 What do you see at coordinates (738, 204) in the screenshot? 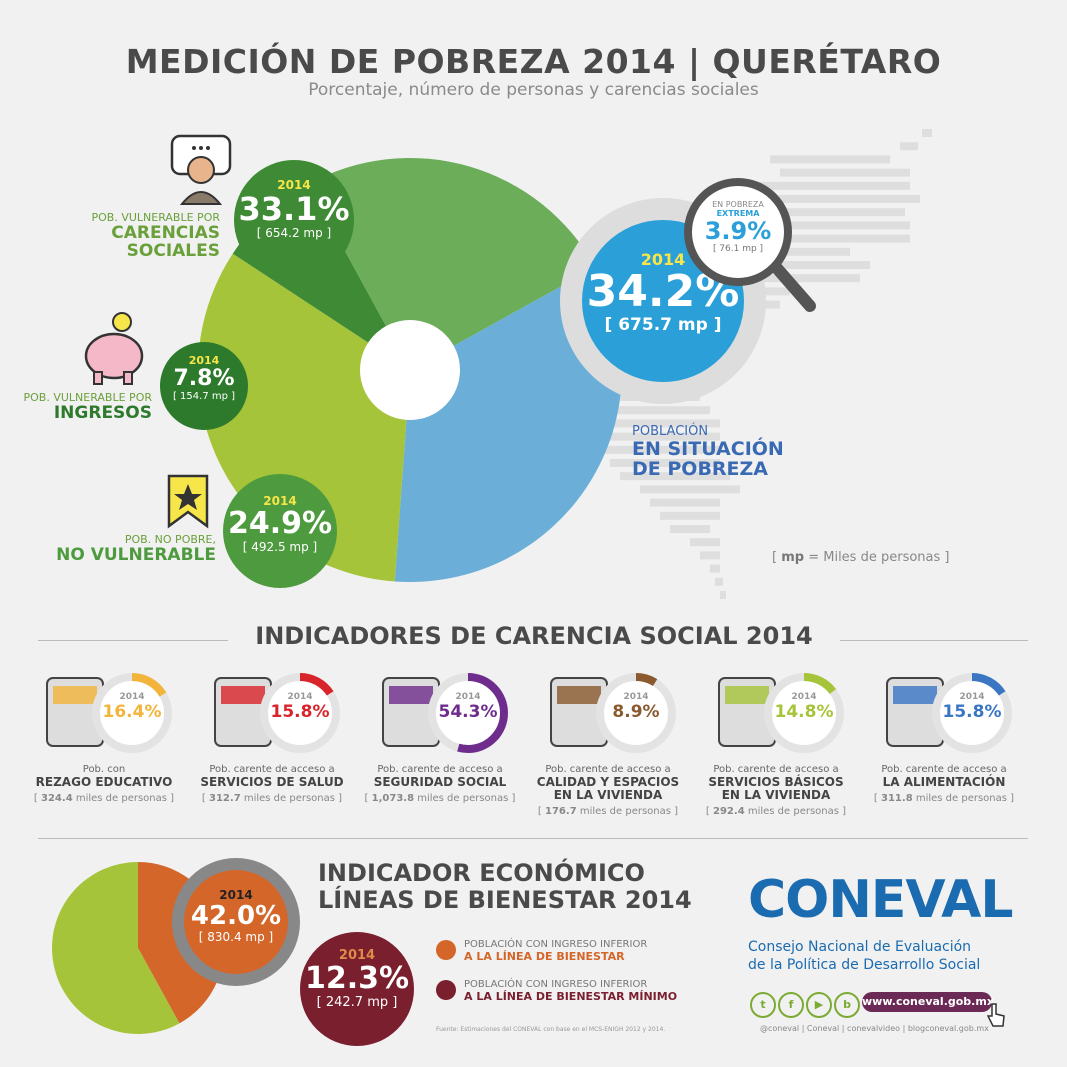
I see `extrema-label-1: EN POBREZA` at bounding box center [738, 204].